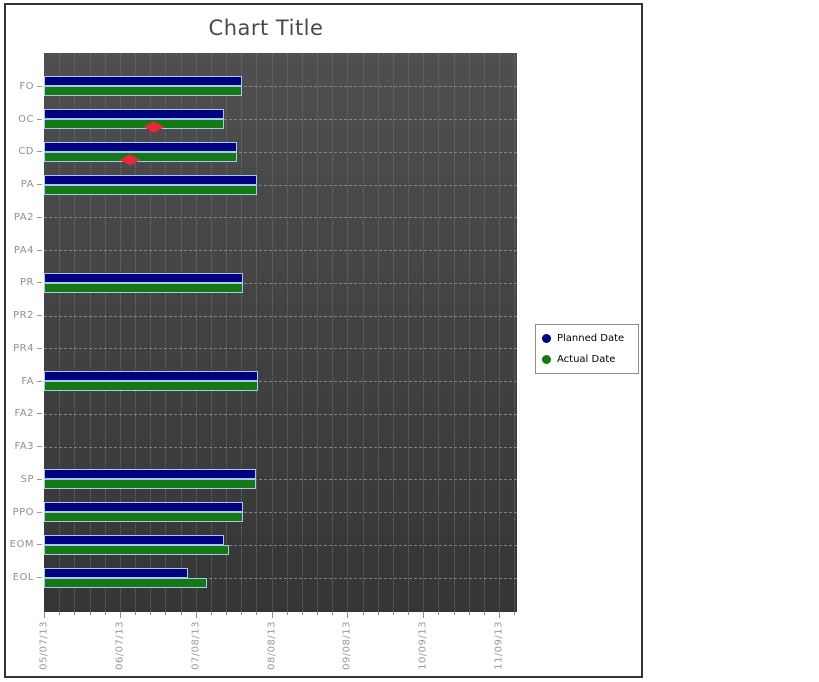  I want to click on plot-row-pa4, so click(280, 250).